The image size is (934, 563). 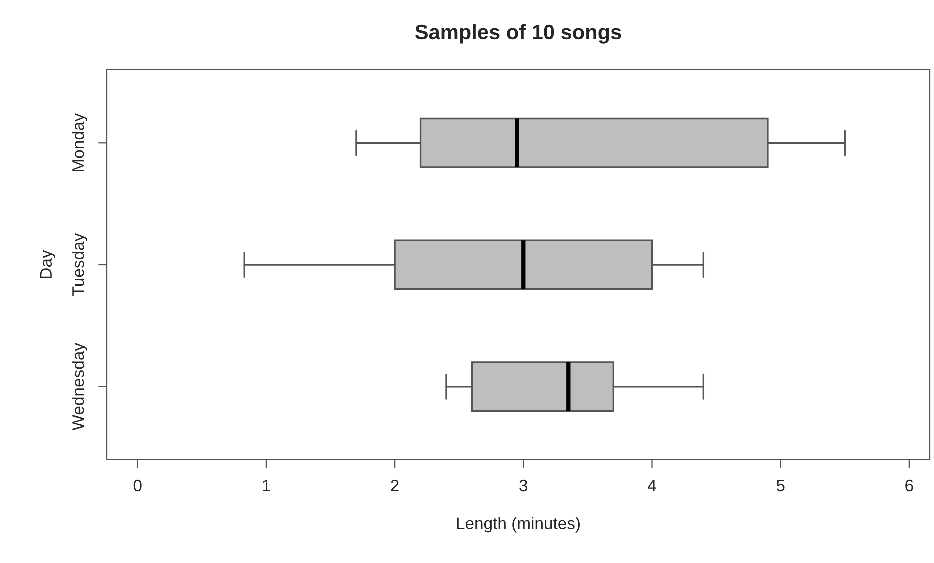 What do you see at coordinates (652, 486) in the screenshot?
I see `x-tick-label: 4` at bounding box center [652, 486].